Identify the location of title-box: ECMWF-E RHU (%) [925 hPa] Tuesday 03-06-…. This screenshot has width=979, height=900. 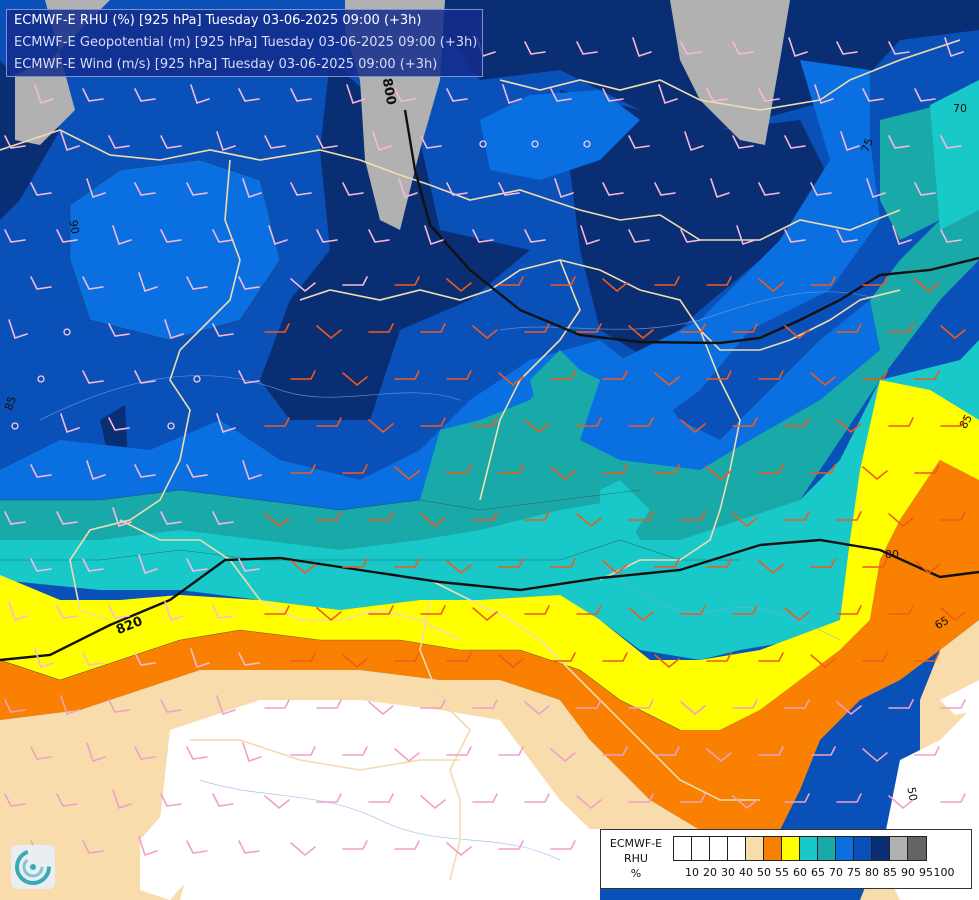
(244, 43).